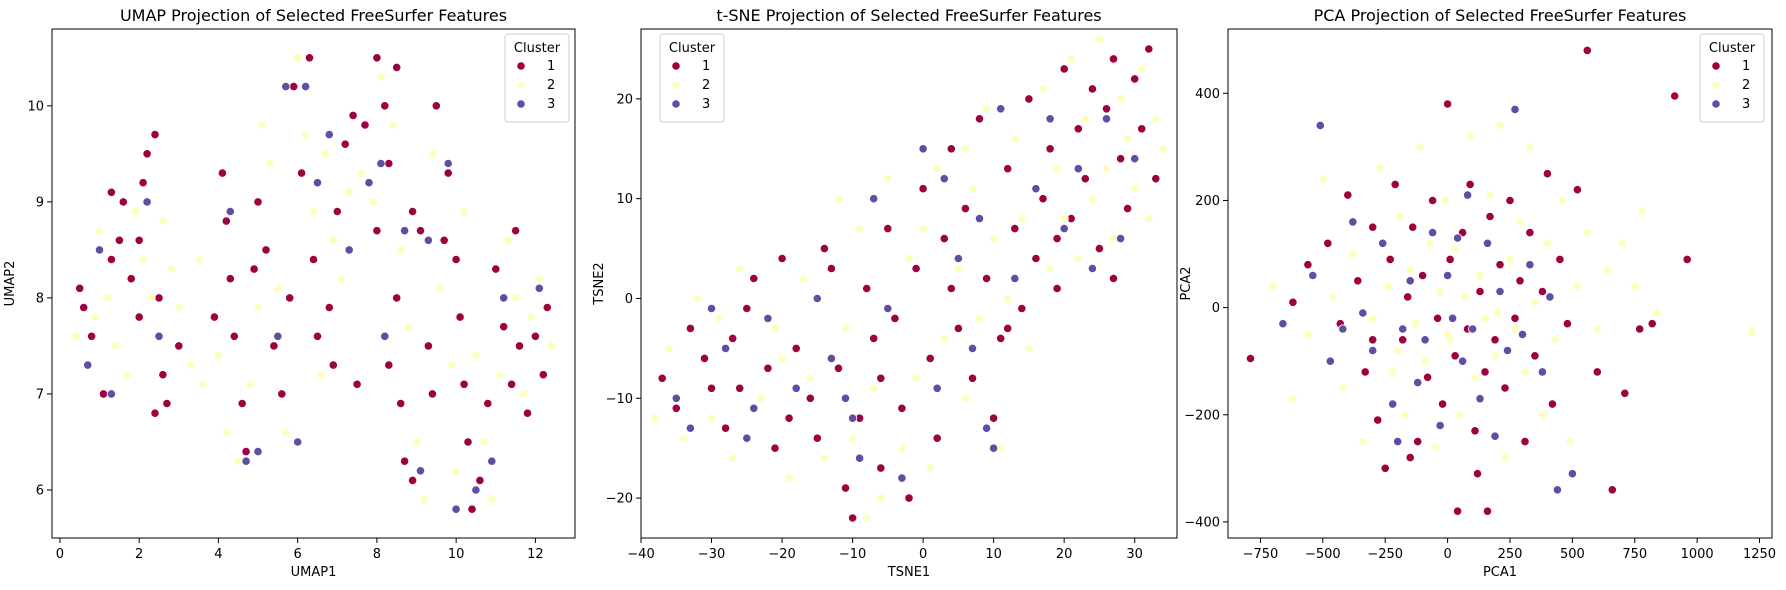  Describe the element at coordinates (1202, 522) in the screenshot. I see `y-tick-label: −400` at that location.